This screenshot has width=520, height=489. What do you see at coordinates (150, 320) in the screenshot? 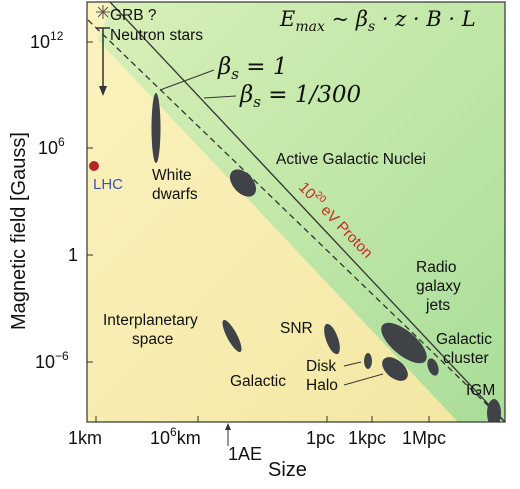
I see `interplanetary-label-1: Interplanetary` at bounding box center [150, 320].